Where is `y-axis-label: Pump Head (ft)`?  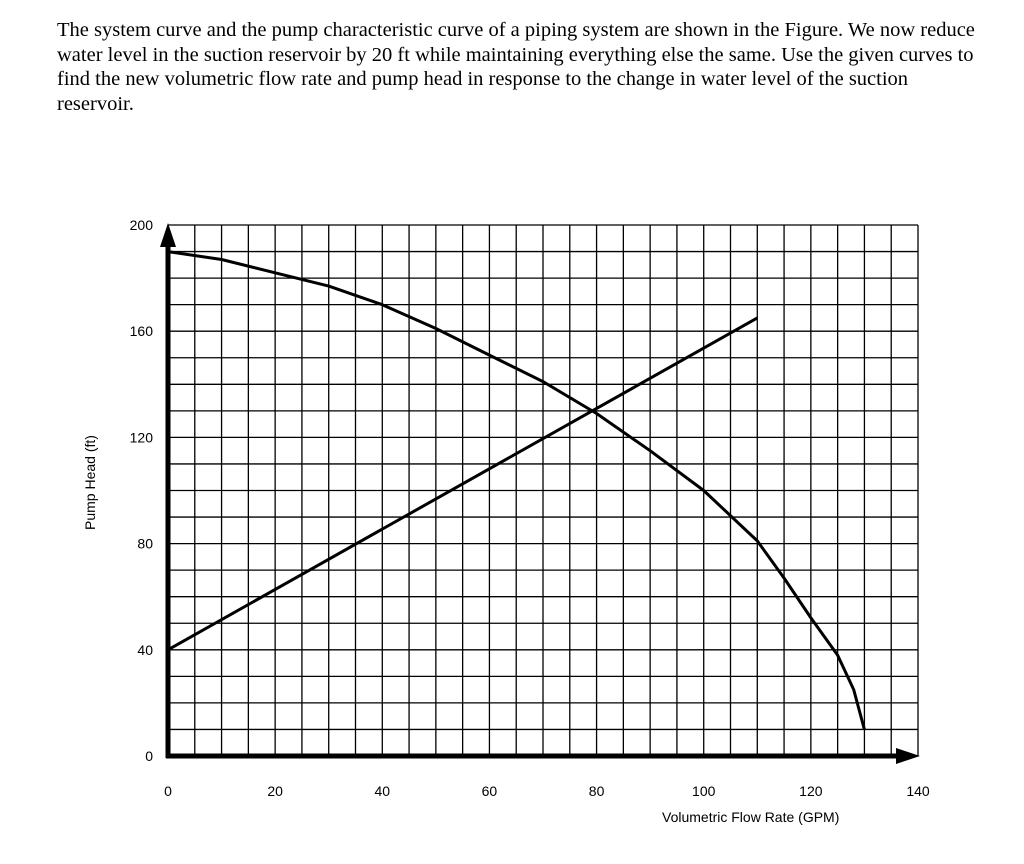
y-axis-label: Pump Head (ft) is located at coordinates (90, 482).